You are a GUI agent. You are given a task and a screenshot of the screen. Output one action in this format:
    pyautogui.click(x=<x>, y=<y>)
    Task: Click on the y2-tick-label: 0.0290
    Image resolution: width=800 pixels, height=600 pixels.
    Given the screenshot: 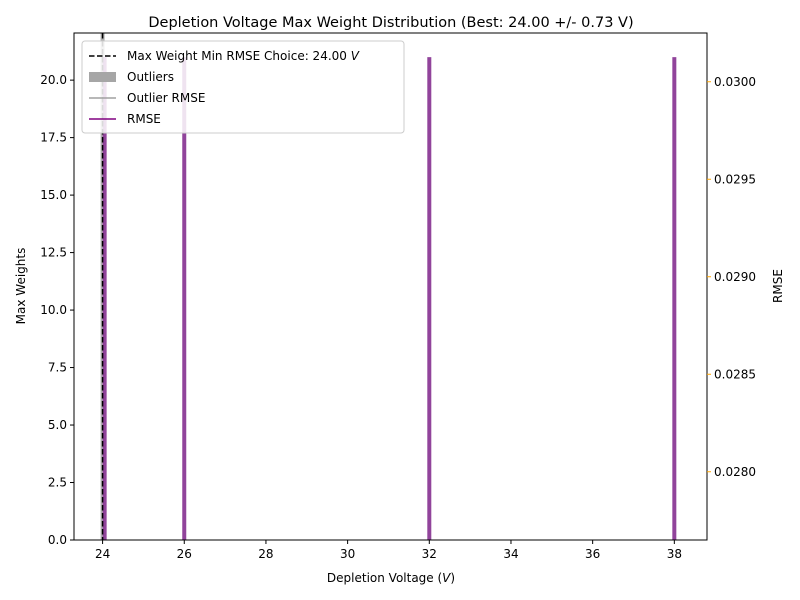 What is the action you would take?
    pyautogui.click(x=735, y=277)
    